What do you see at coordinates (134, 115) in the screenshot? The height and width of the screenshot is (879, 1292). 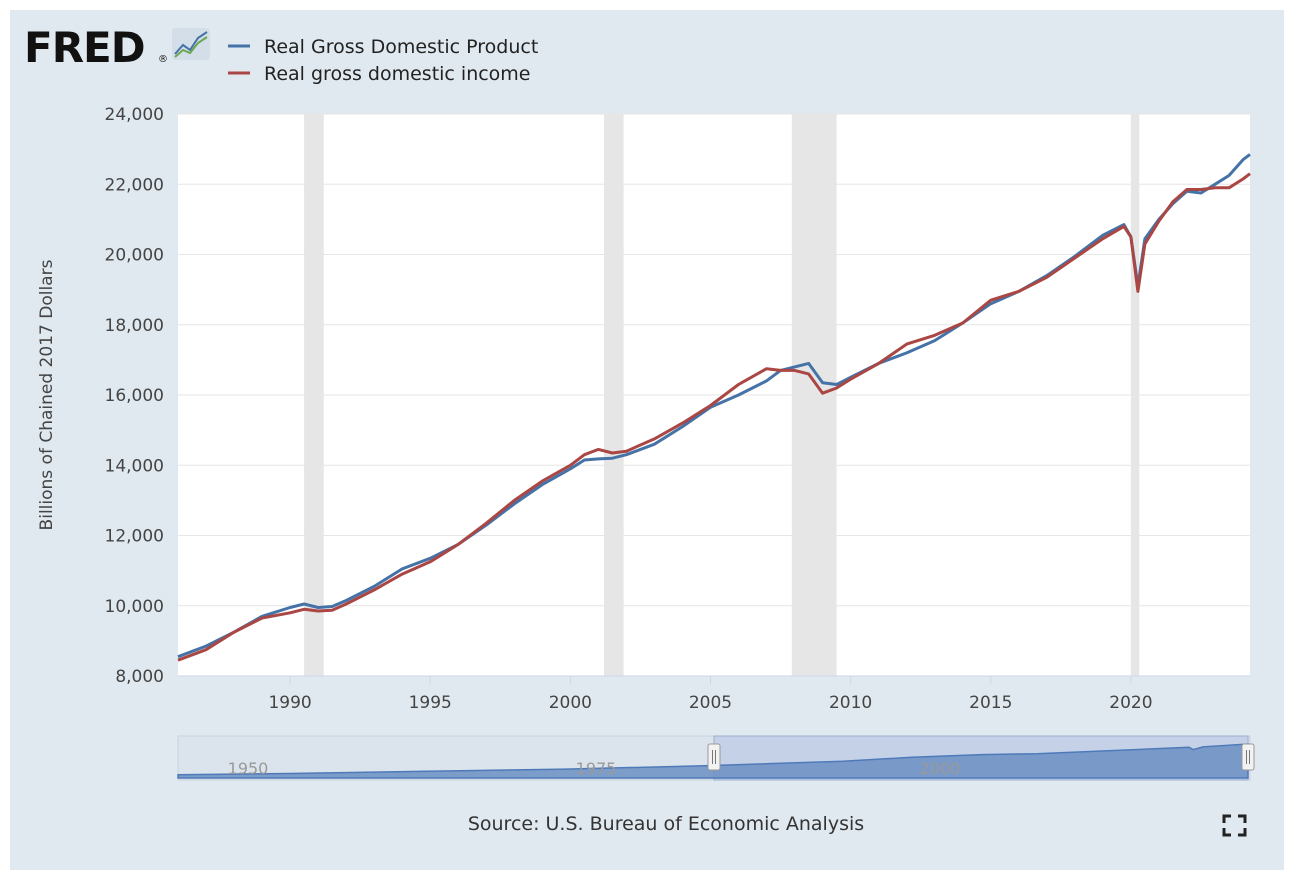 I see `y-tick-label: 24,000` at bounding box center [134, 115].